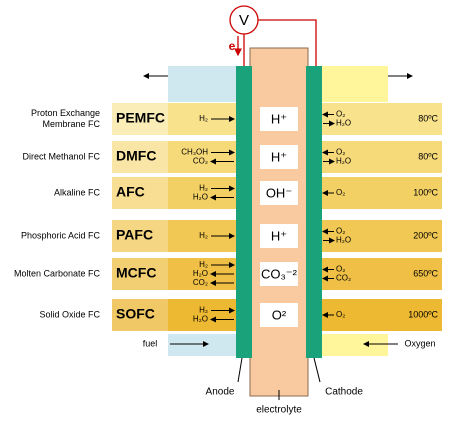 The width and height of the screenshot is (474, 422). Describe the element at coordinates (77, 192) in the screenshot. I see `cell-name: Alkaline FC` at that location.